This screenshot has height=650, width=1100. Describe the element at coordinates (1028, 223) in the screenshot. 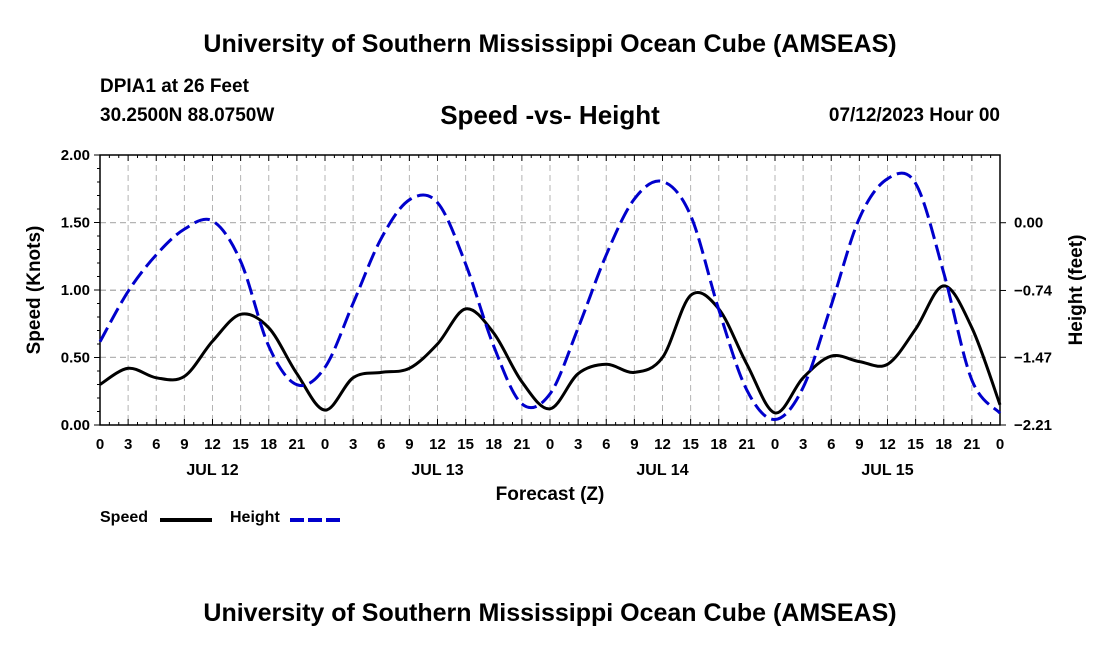

I see `y2-tick-label: 0.00` at that location.